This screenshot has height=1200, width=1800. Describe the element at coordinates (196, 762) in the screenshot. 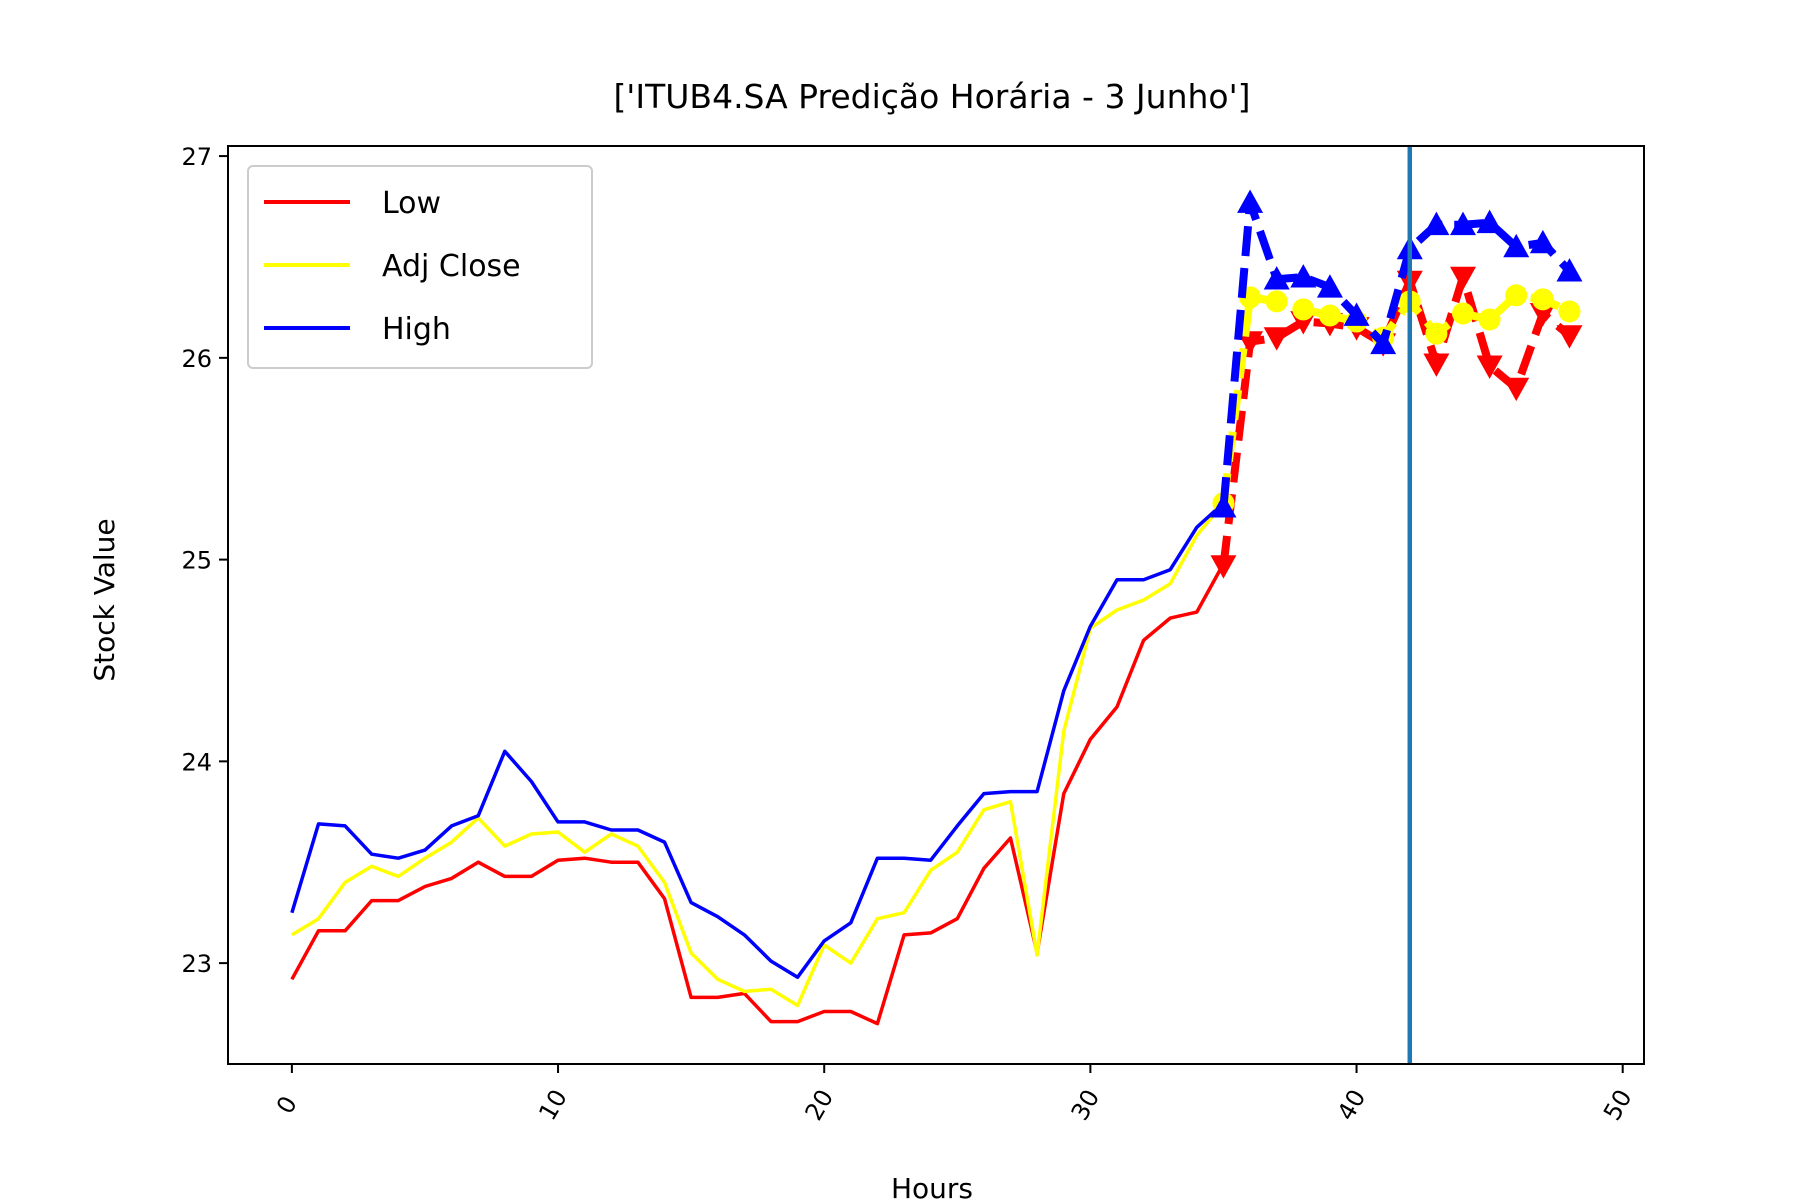

I see `y-tick-label: 24` at that location.